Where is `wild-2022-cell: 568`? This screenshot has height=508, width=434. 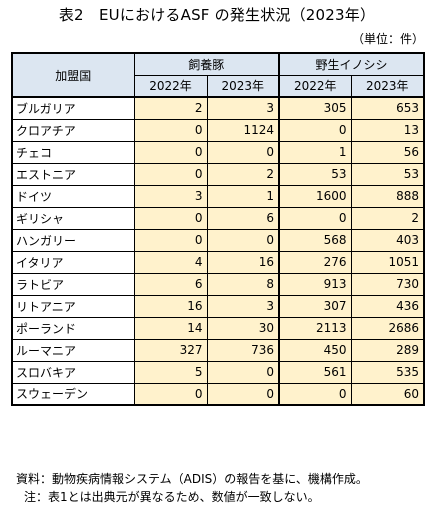 wild-2022-cell: 568 is located at coordinates (315, 240).